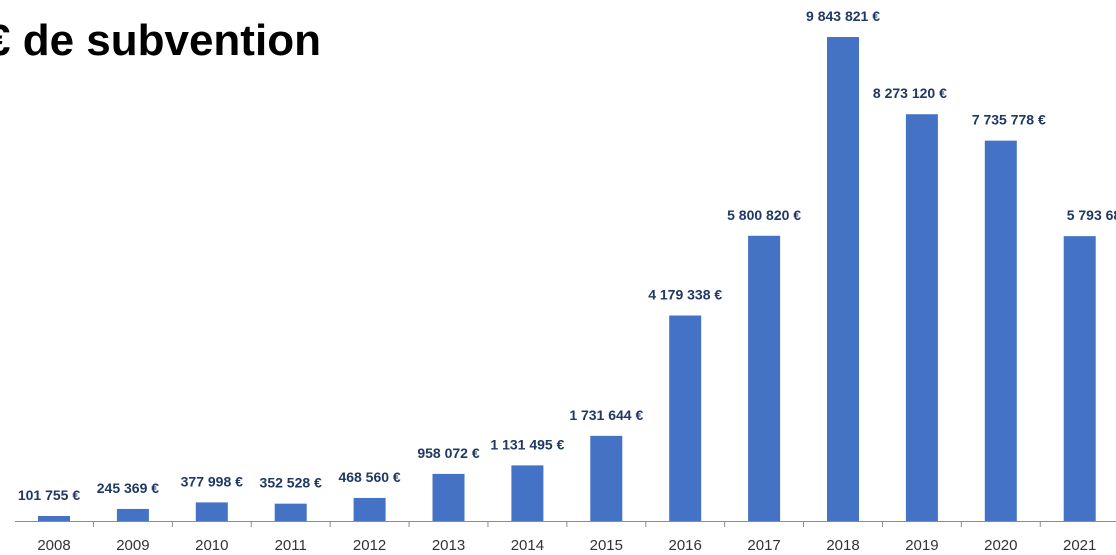 This screenshot has width=1116, height=555. I want to click on data-label-2015: 1 731 644 €, so click(606, 415).